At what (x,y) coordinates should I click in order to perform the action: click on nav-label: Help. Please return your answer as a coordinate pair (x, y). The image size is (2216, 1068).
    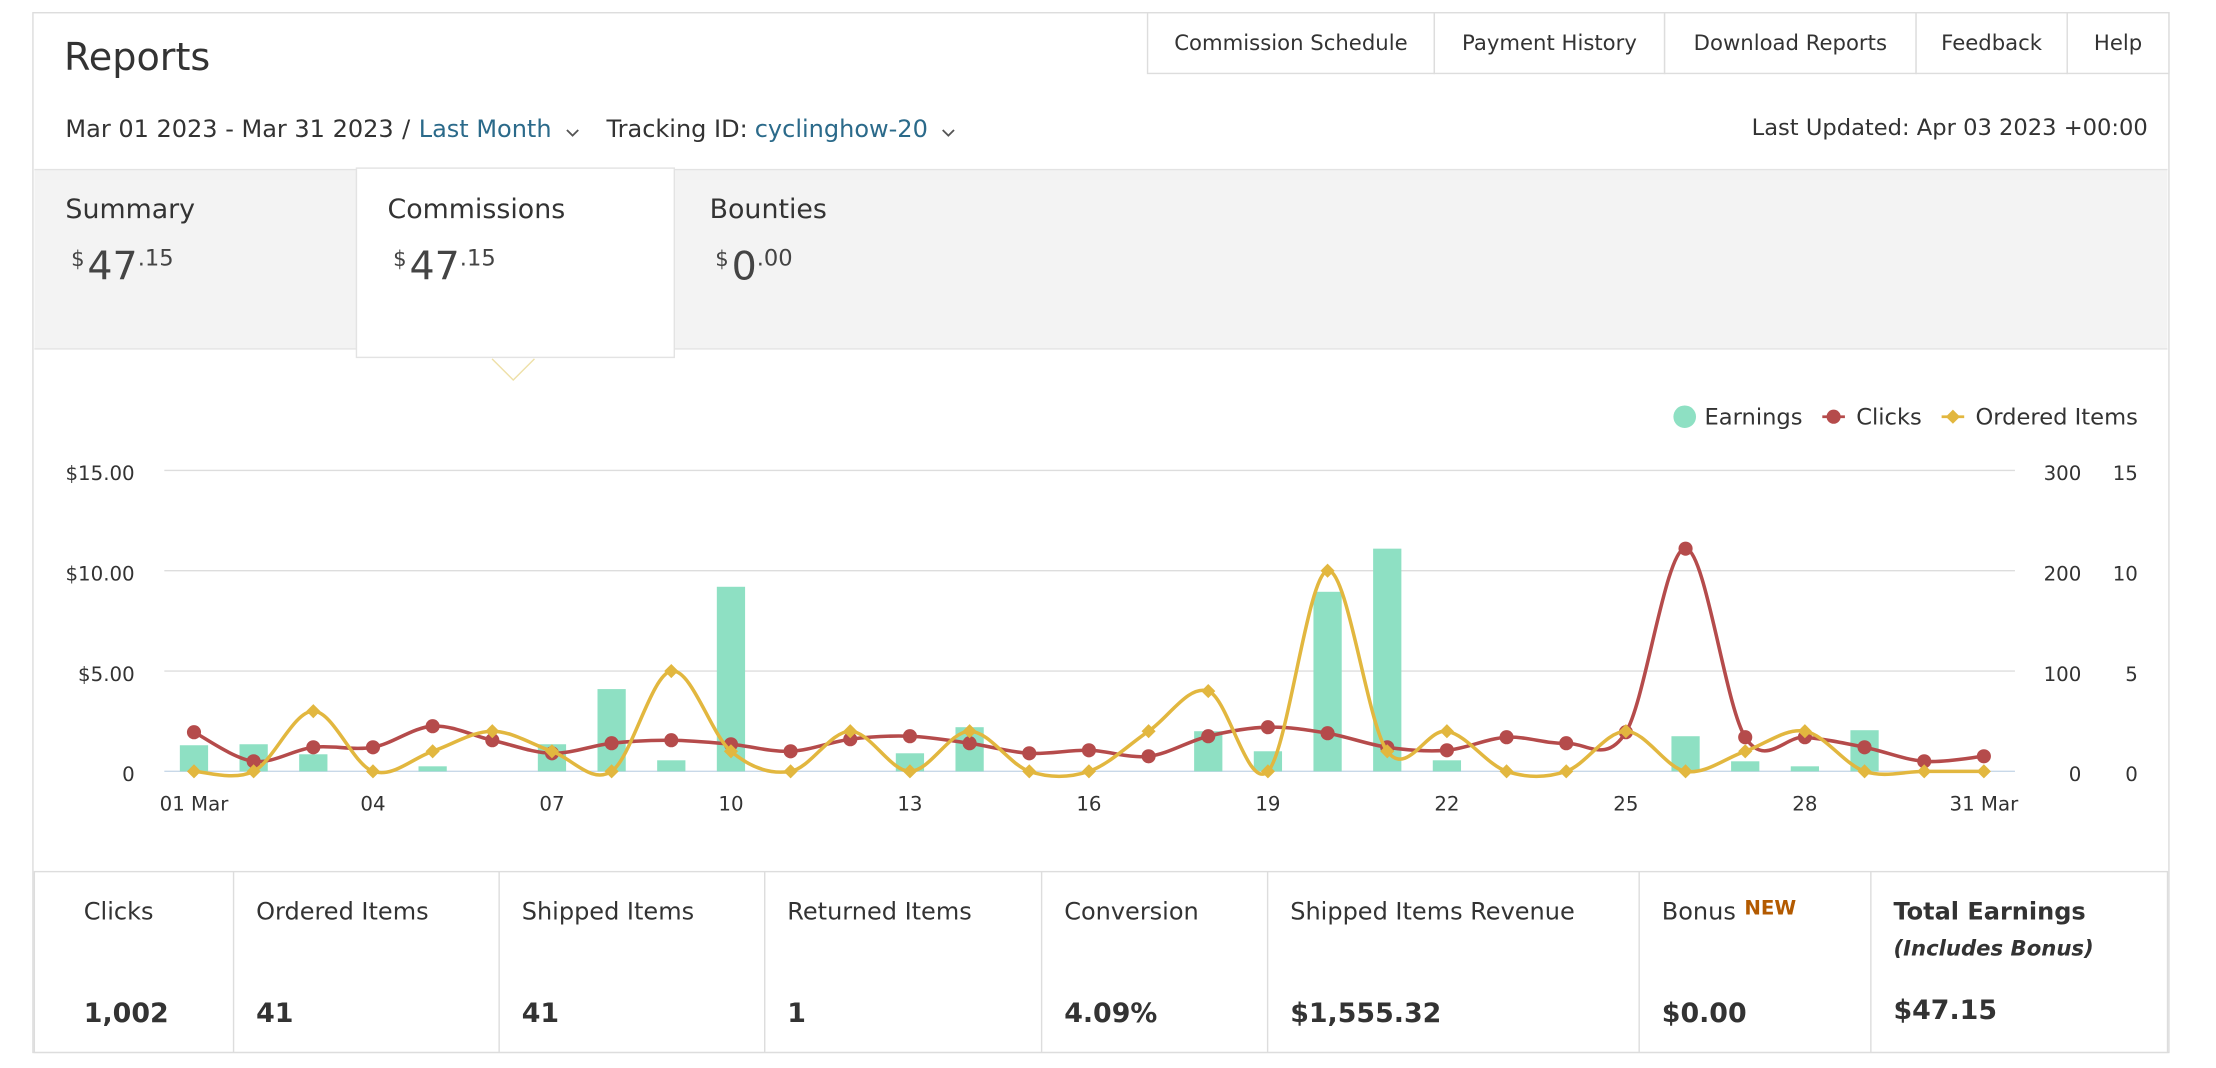
    Looking at the image, I should click on (2118, 42).